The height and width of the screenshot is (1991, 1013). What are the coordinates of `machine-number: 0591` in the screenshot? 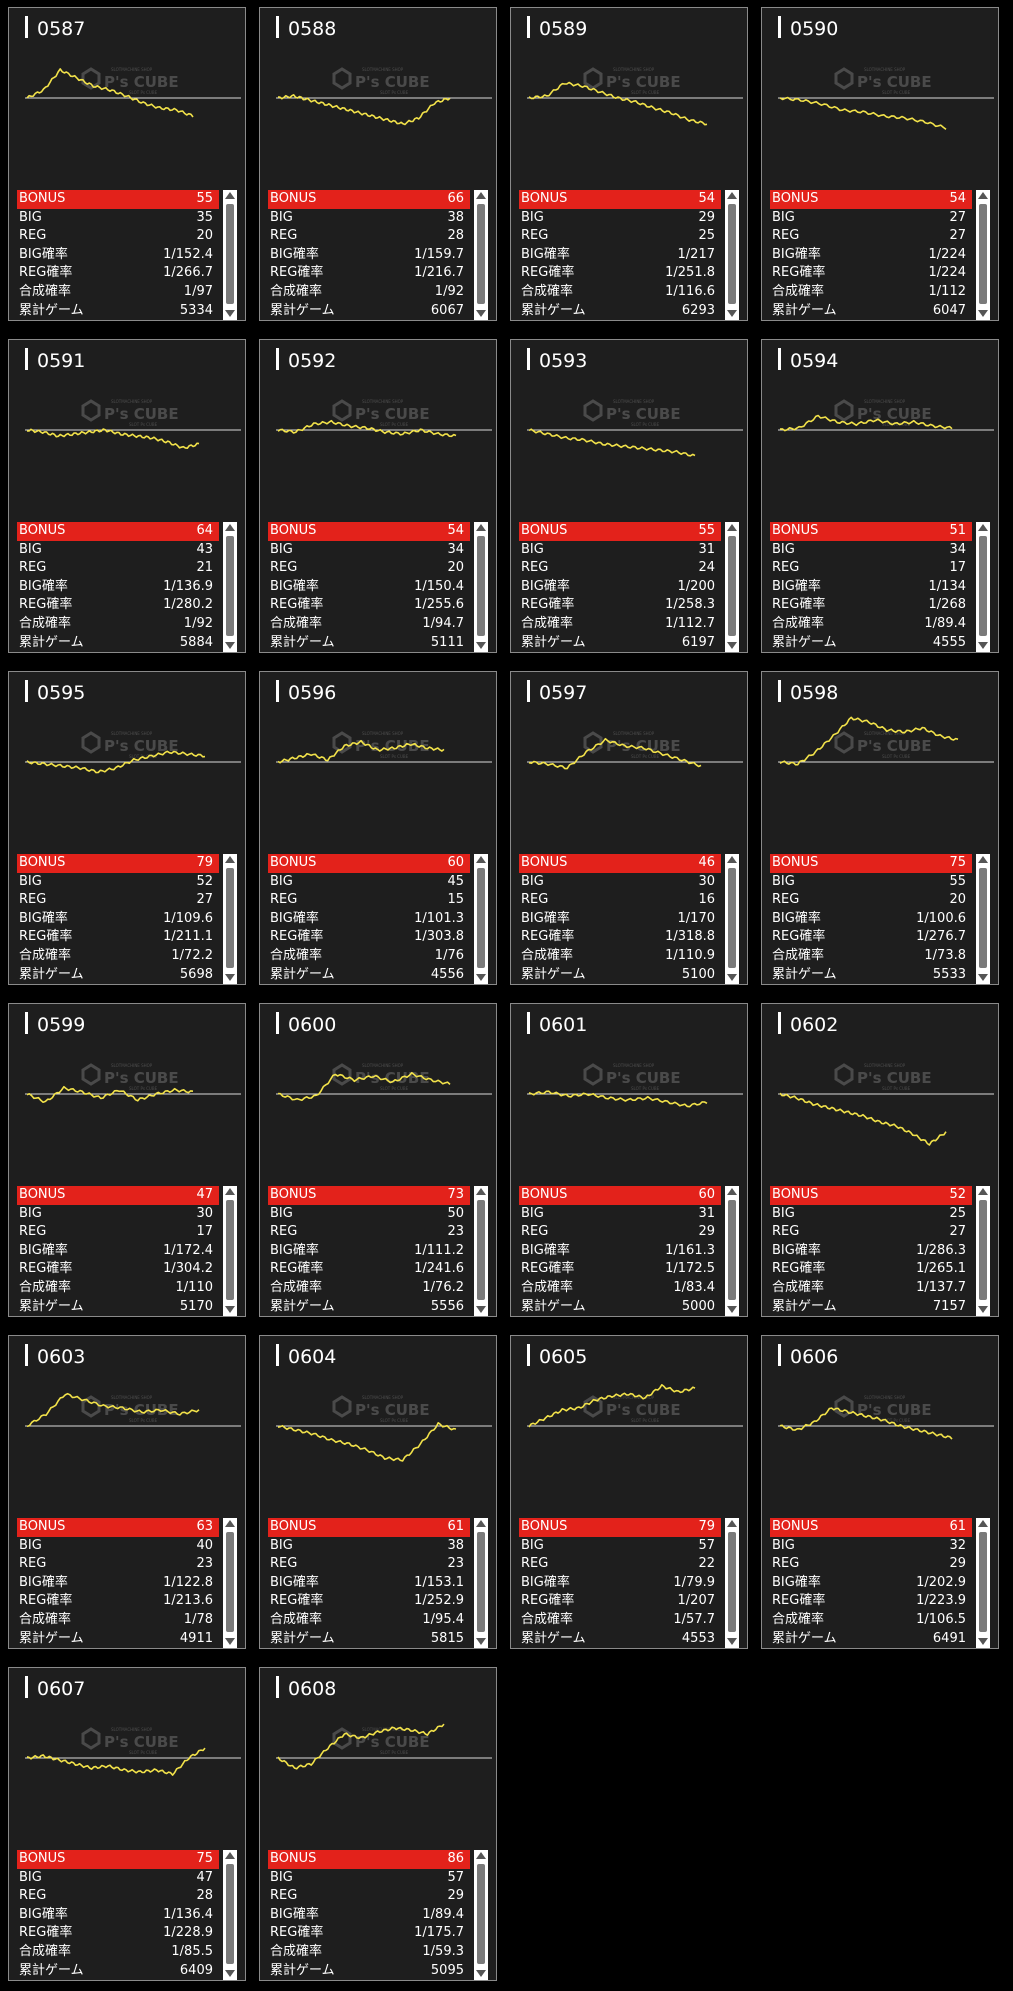 It's located at (61, 361).